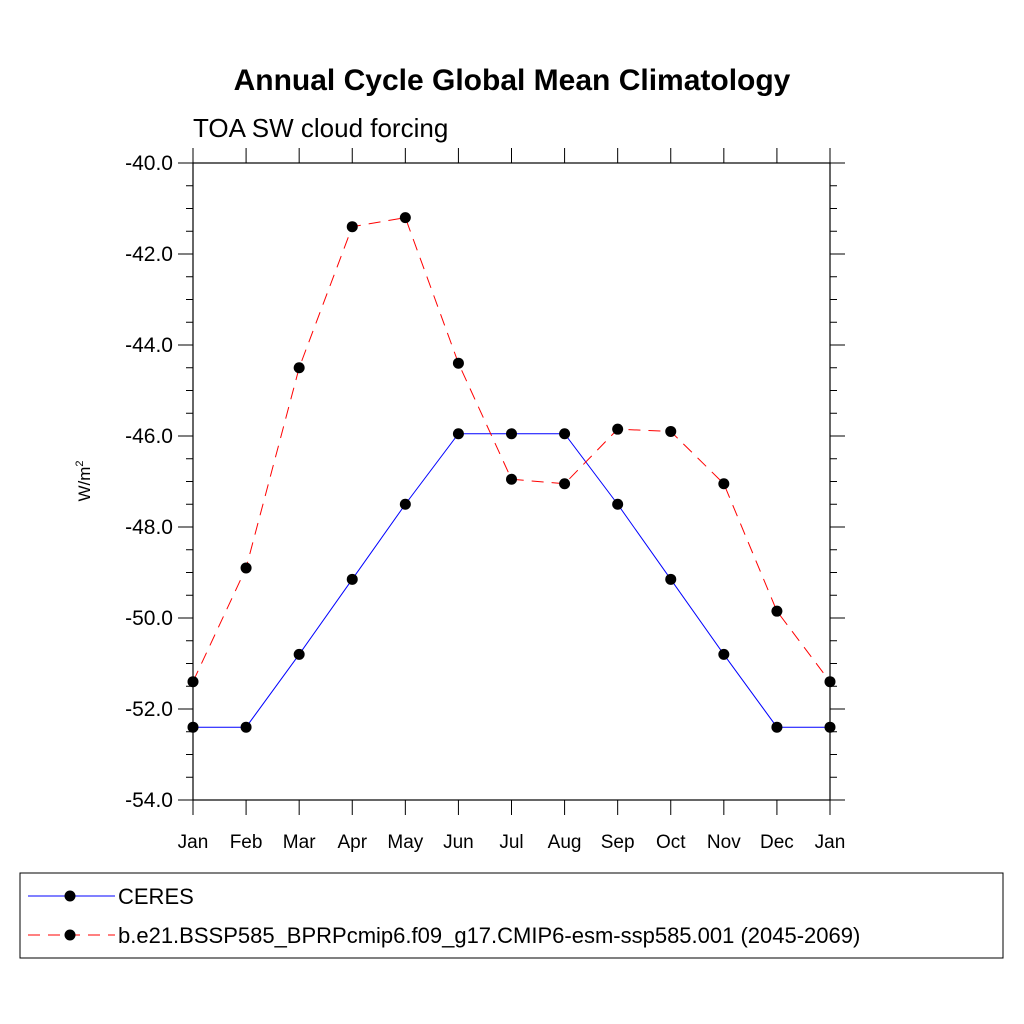  What do you see at coordinates (149, 163) in the screenshot?
I see `y-tick-label: -40.0` at bounding box center [149, 163].